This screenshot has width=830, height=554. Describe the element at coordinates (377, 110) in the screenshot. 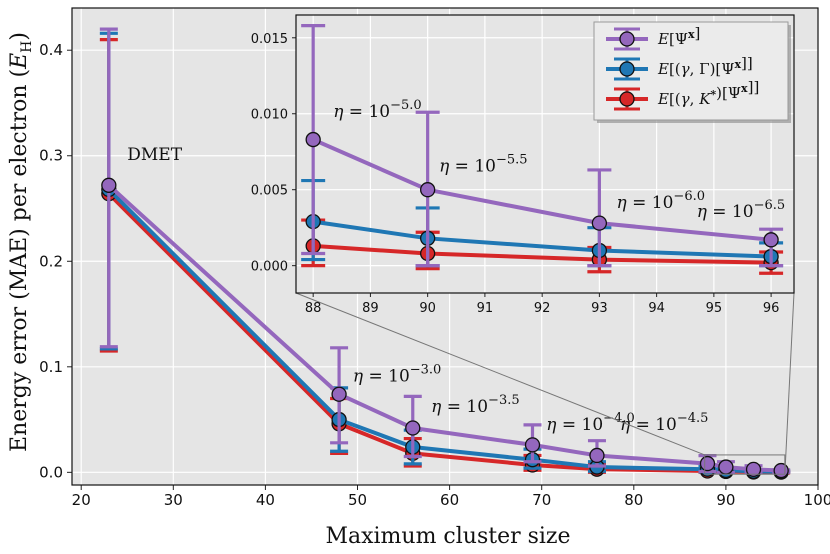

I see `inset-annotation-label: η = 10−5.0` at that location.